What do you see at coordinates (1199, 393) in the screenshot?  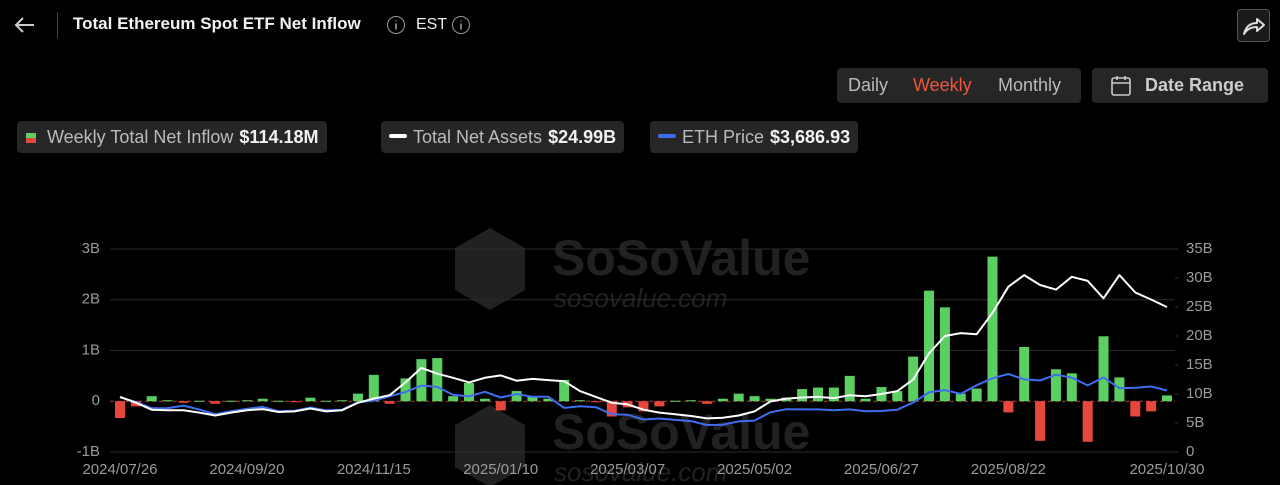 I see `y2-tick-label: 10B` at bounding box center [1199, 393].